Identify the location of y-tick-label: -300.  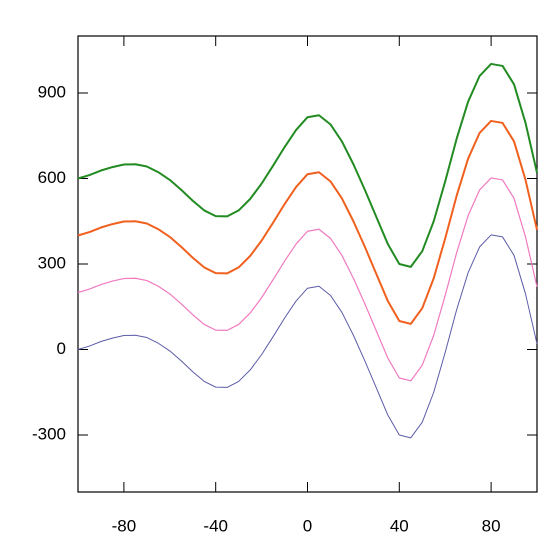
(49, 433).